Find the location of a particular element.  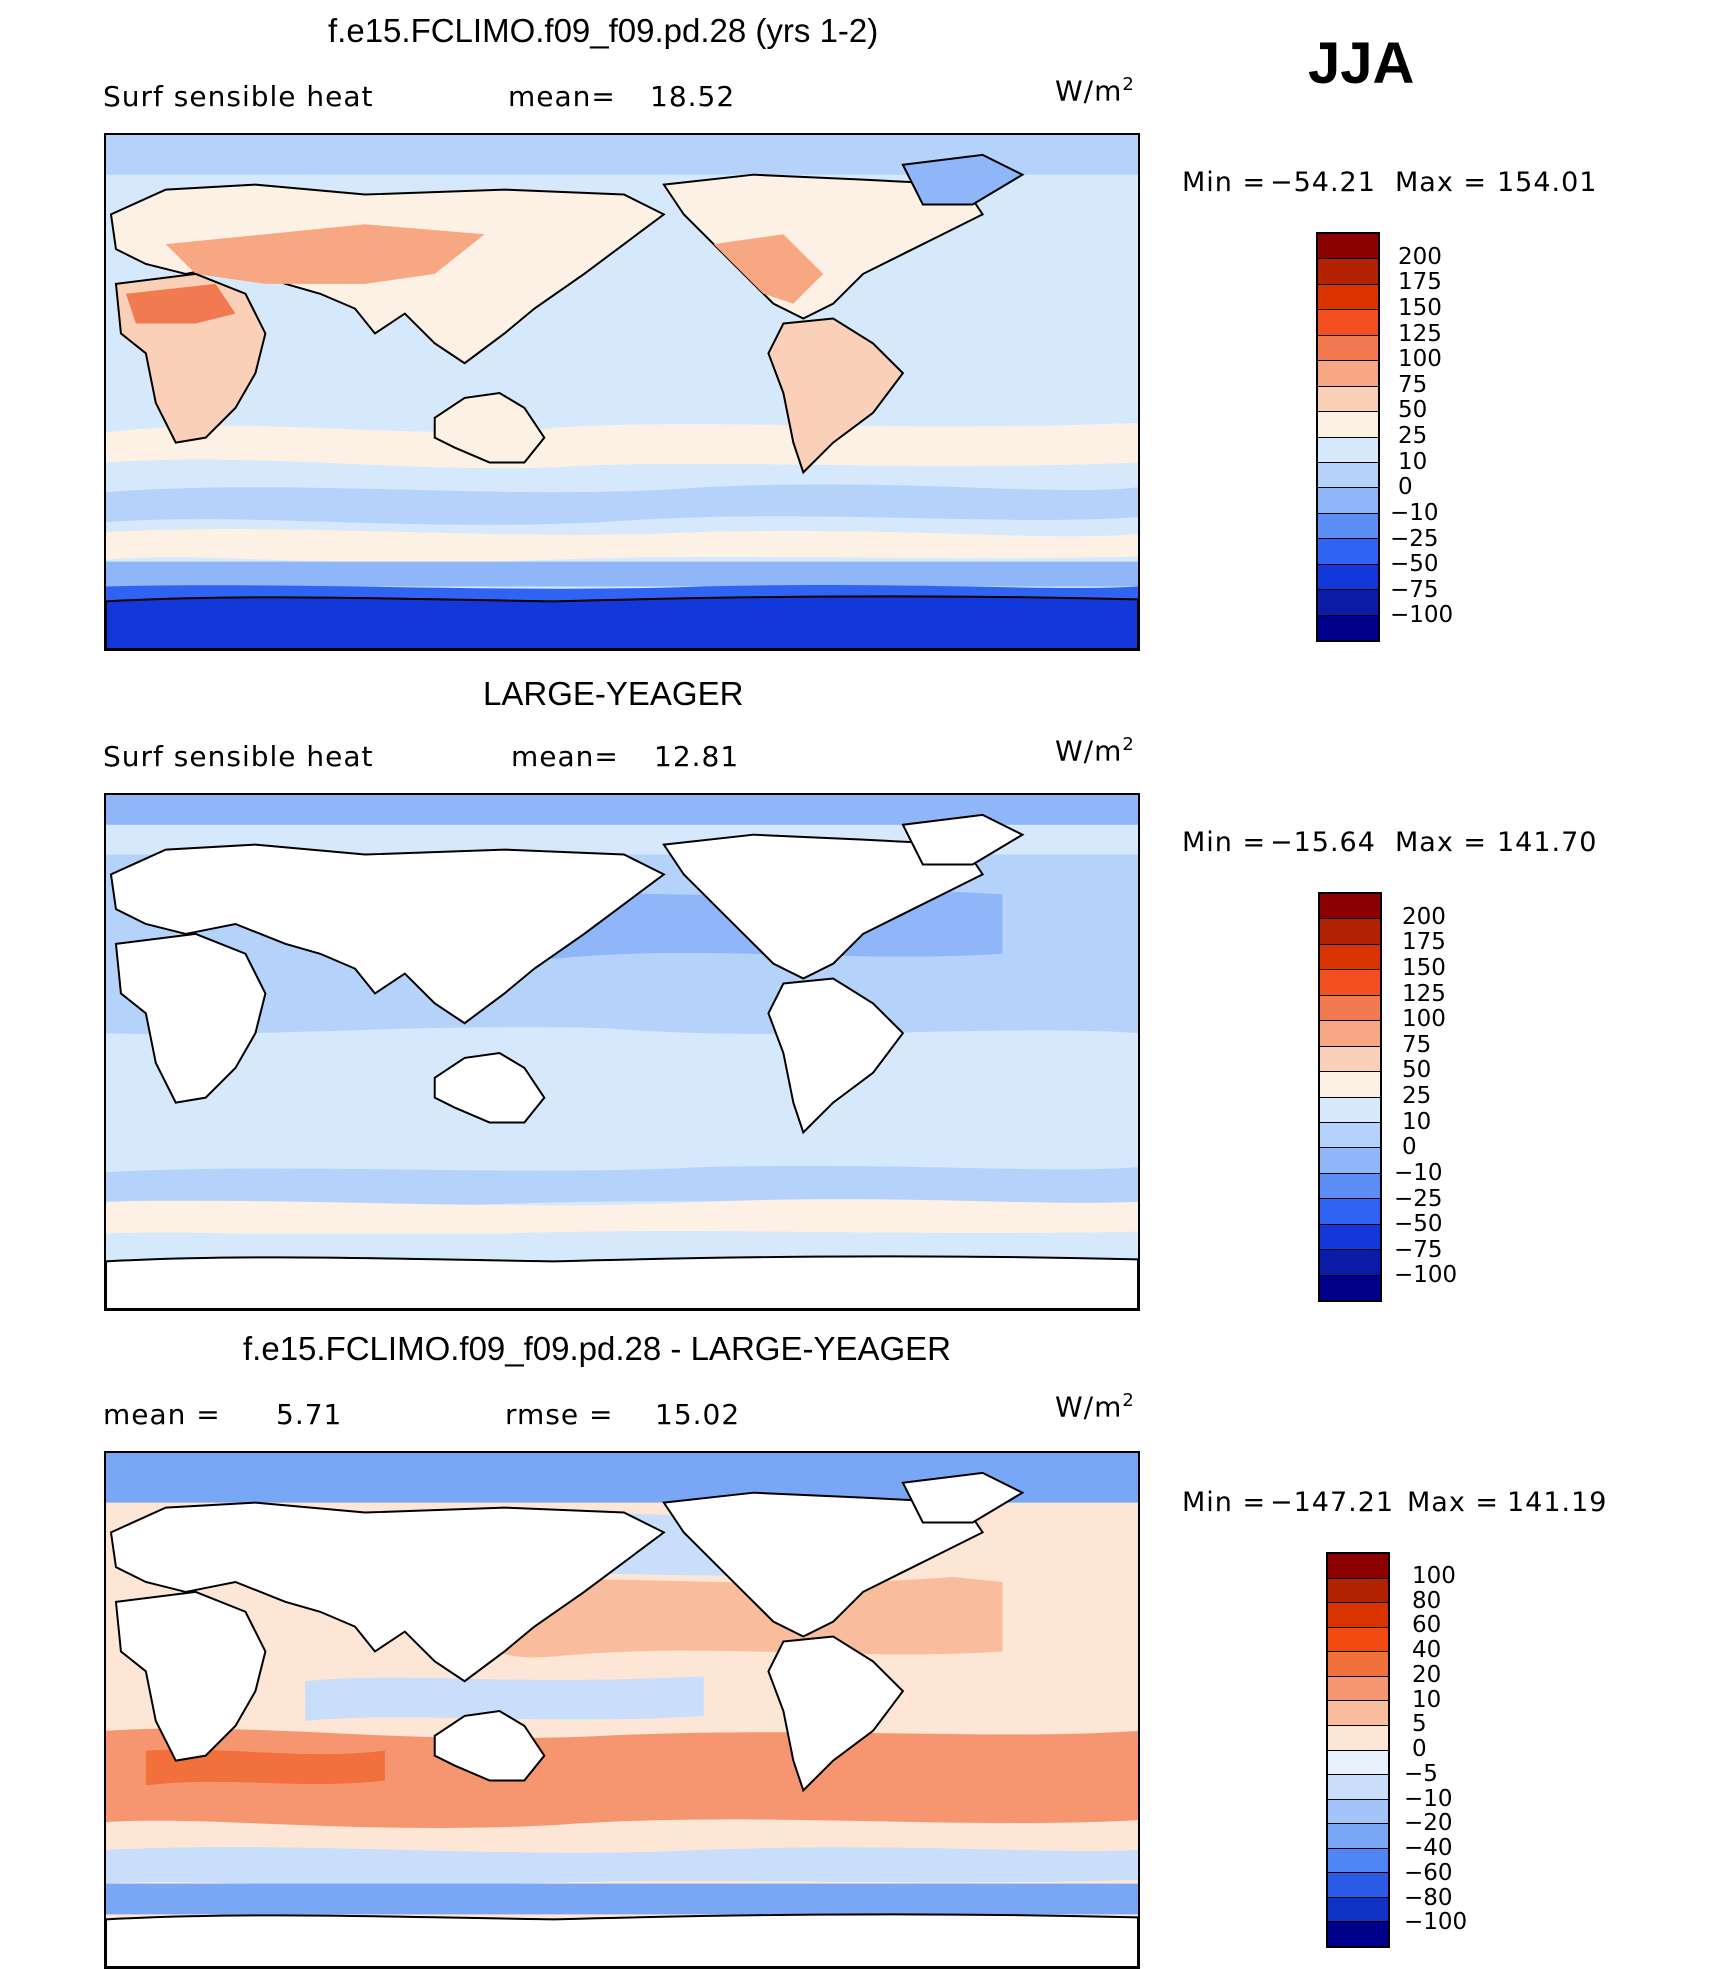

panel-1-units-sup: 2 is located at coordinates (1128, 84).